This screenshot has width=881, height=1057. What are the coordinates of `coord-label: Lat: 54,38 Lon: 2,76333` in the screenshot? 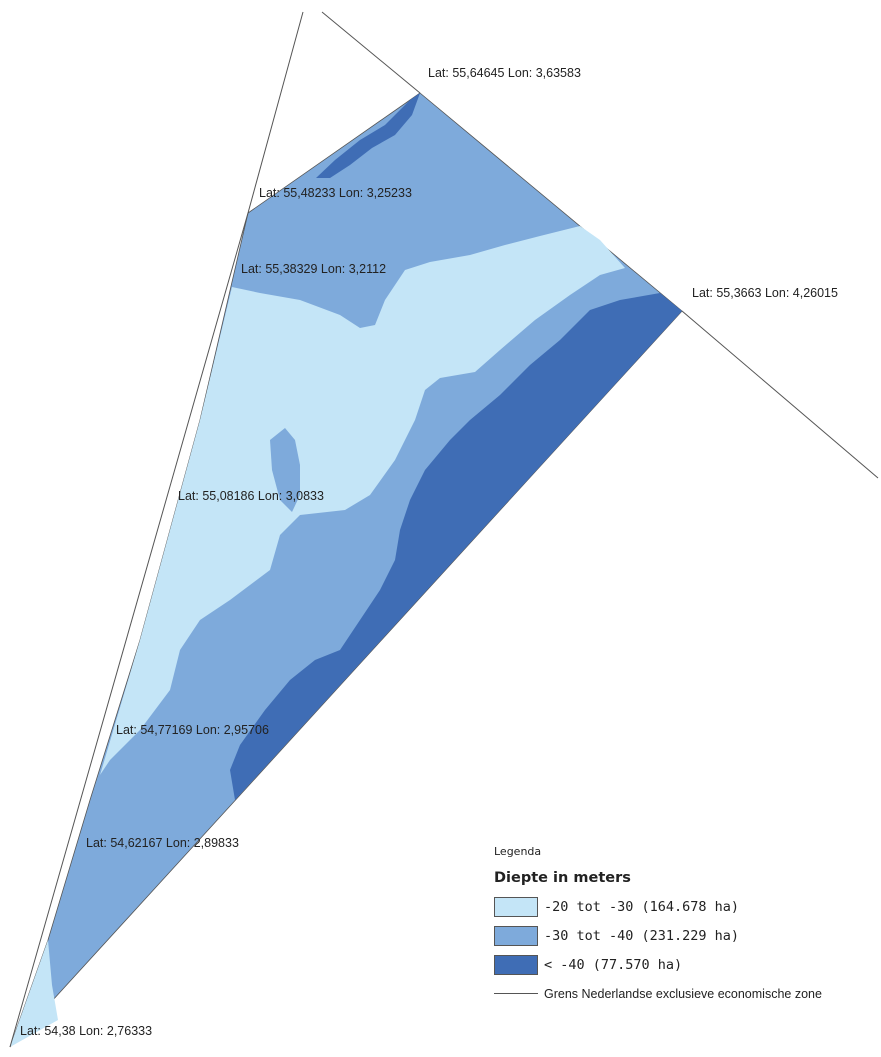 It's located at (86, 1031).